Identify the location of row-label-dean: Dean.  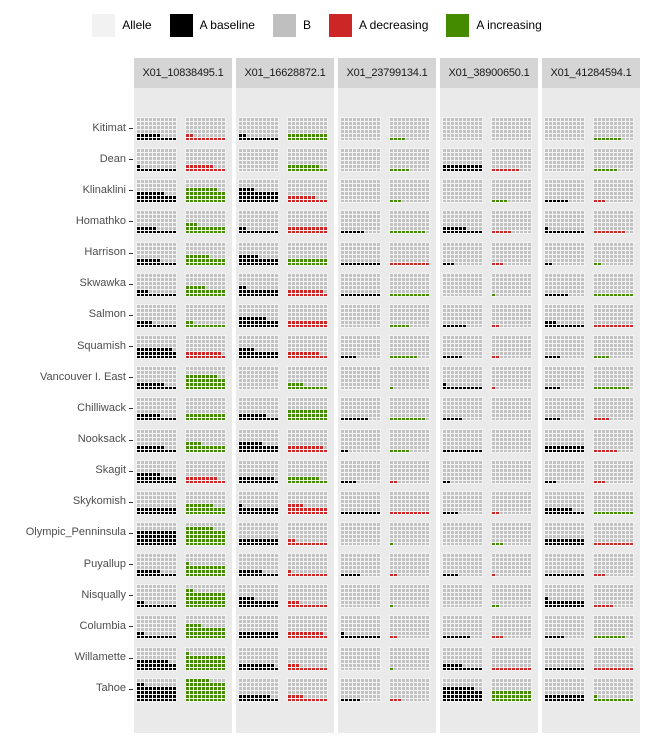
(112, 158).